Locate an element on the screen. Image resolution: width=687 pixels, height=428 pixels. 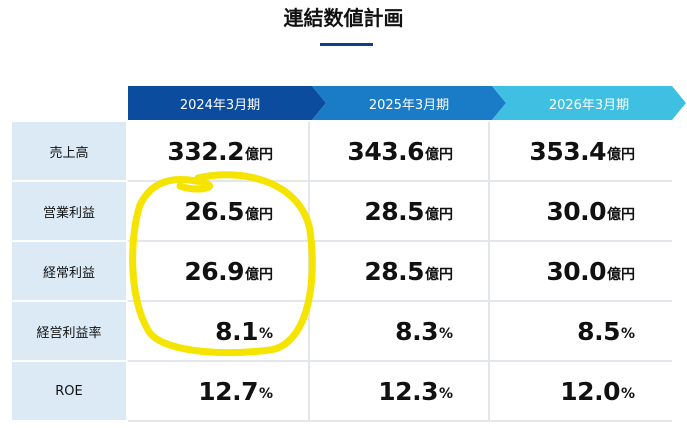
row-label: 経常利益 is located at coordinates (69, 271).